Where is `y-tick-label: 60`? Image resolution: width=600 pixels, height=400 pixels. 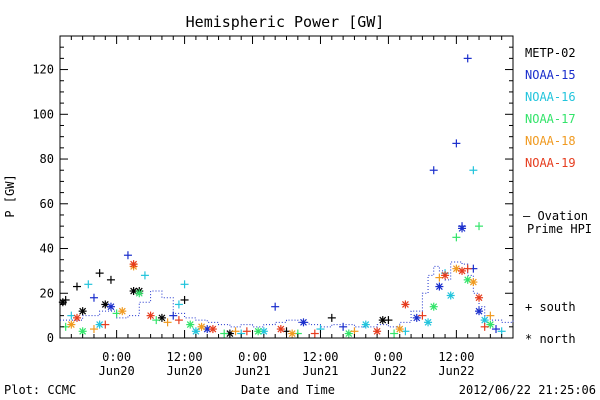 y-tick-label: 60 is located at coordinates (47, 204).